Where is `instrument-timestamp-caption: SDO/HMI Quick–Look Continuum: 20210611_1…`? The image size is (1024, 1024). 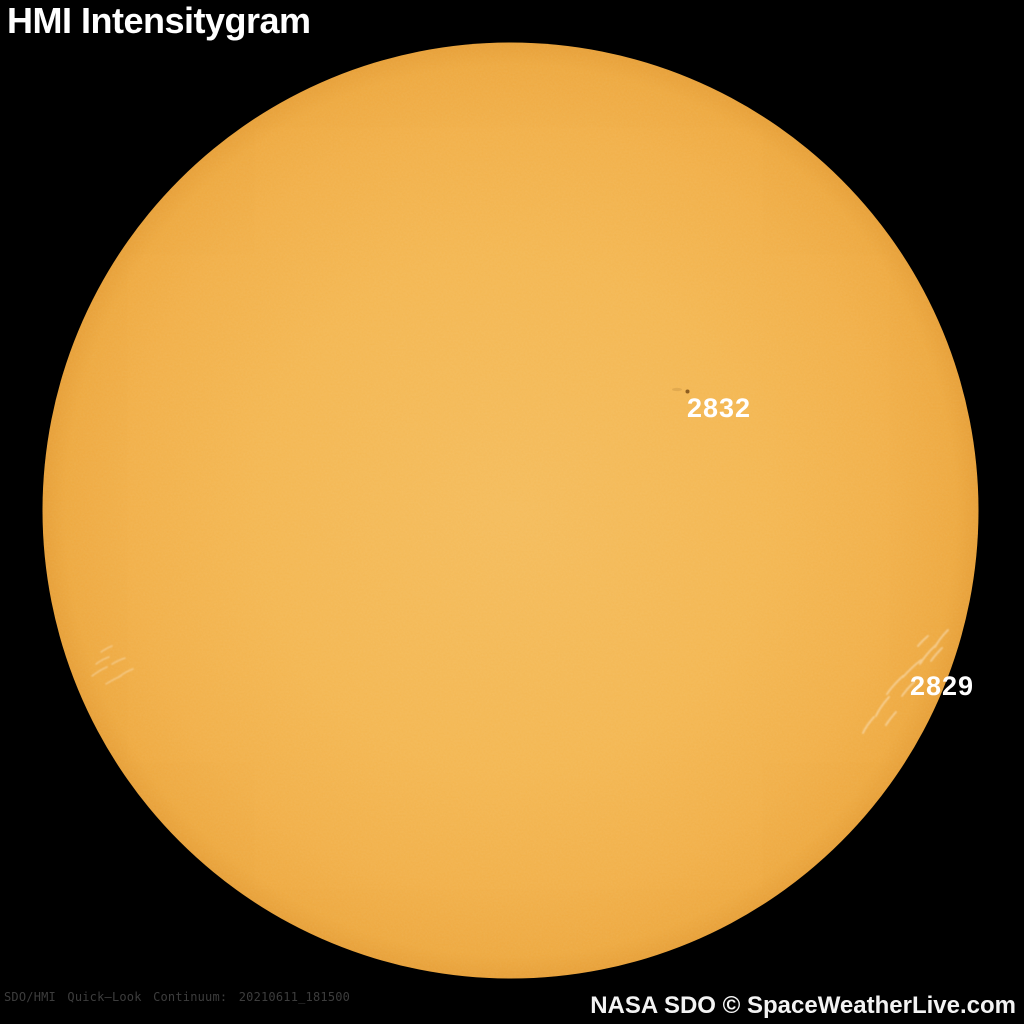 instrument-timestamp-caption: SDO/HMI Quick–Look Continuum: 20210611_1… is located at coordinates (177, 997).